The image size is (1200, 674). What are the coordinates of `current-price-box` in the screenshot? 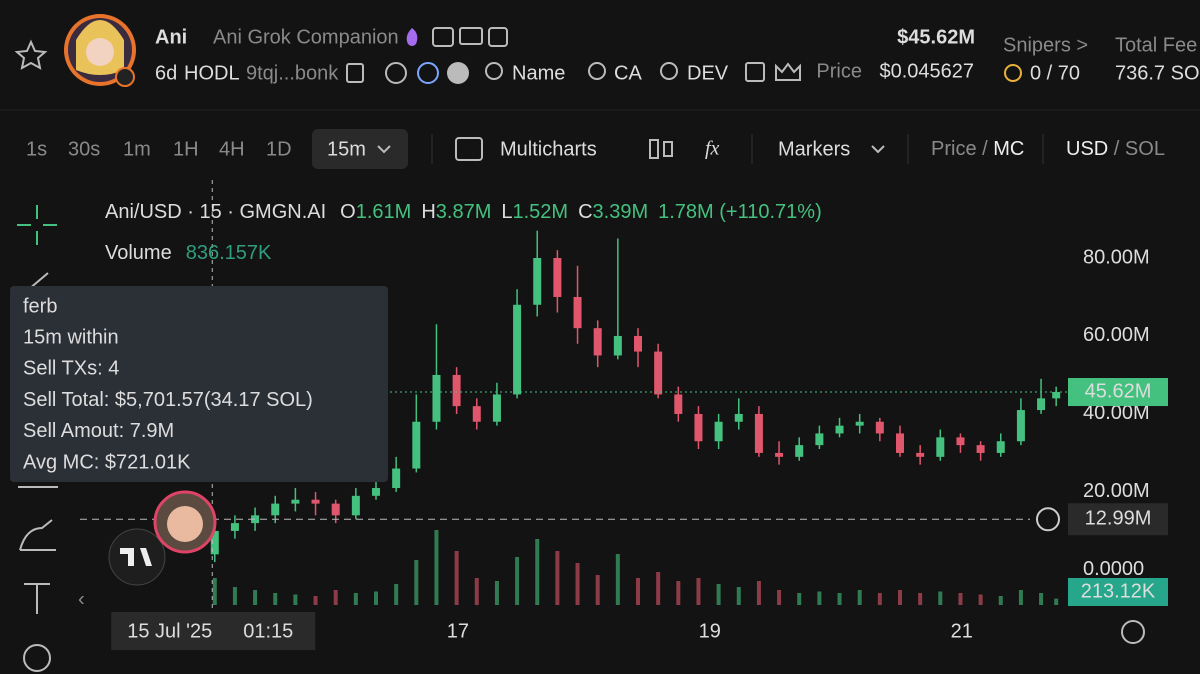 It's located at (1118, 392).